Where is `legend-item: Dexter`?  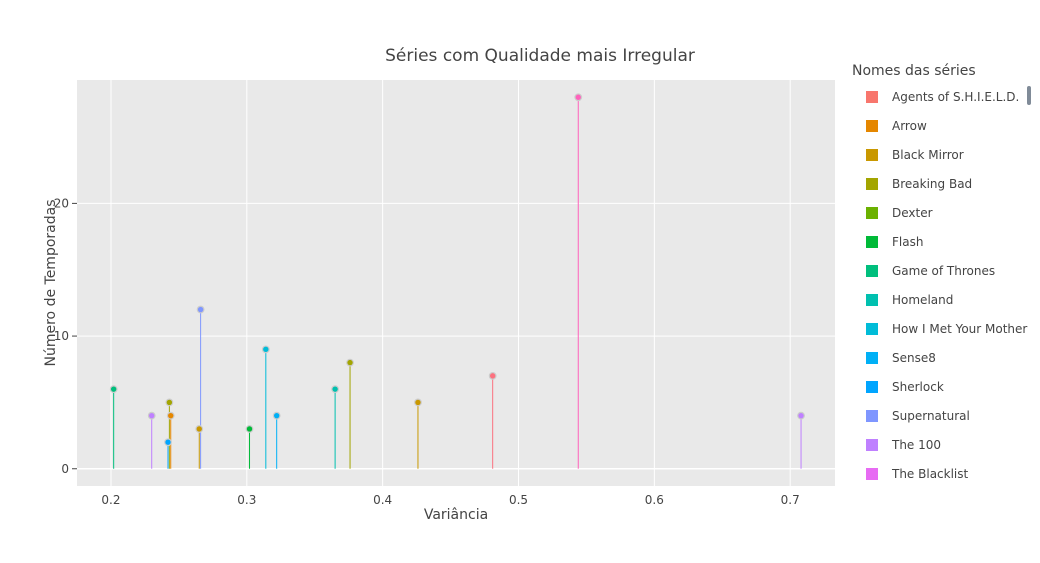 legend-item: Dexter is located at coordinates (899, 213).